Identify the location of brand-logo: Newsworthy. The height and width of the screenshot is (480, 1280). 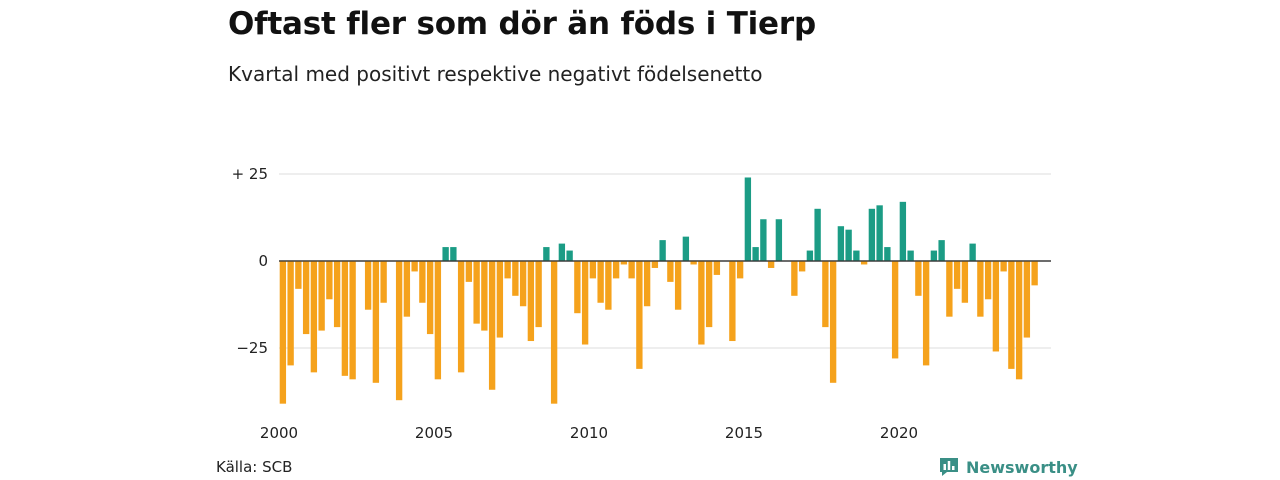
(1008, 467).